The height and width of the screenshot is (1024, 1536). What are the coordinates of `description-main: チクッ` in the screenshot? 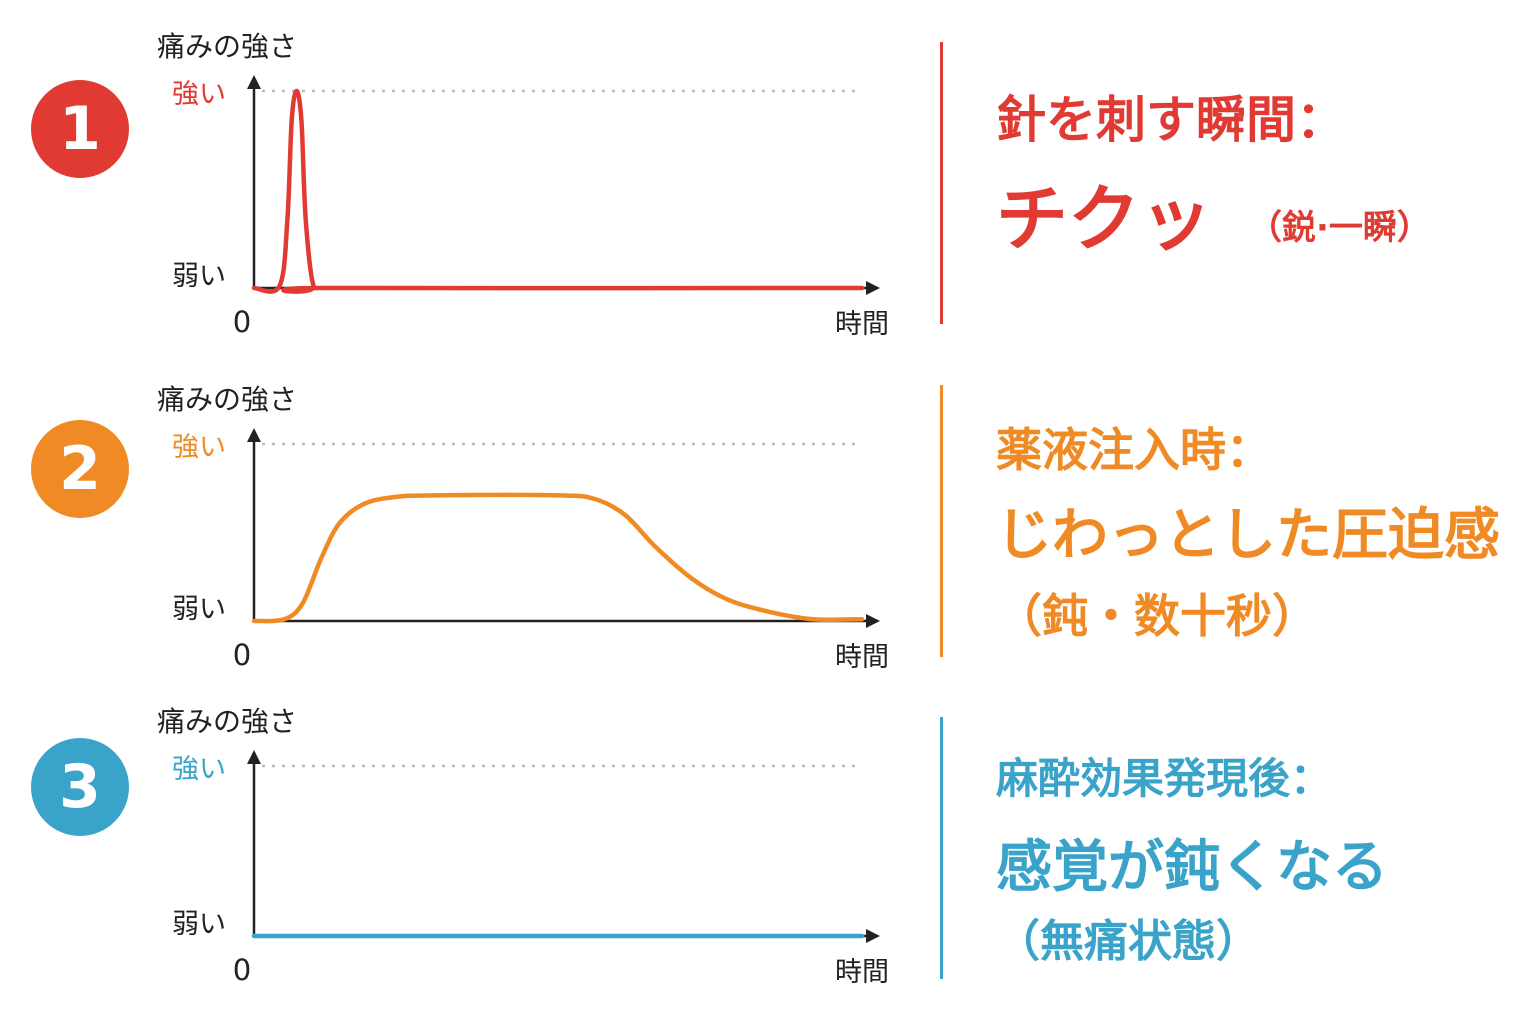 It's located at (1104, 219).